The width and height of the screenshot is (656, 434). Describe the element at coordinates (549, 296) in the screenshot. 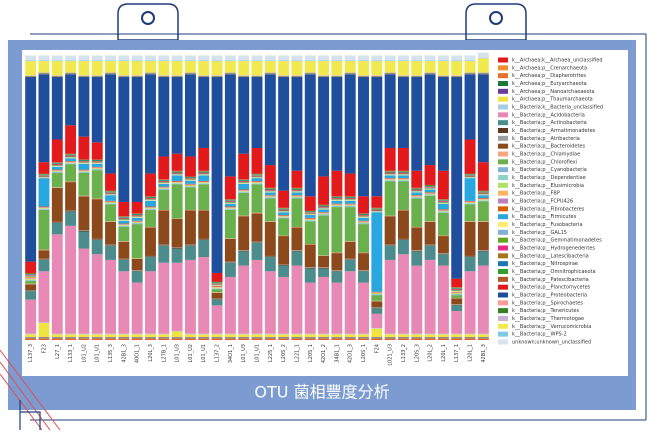

I see `legend-label: k__Bacteria;p__Proteobacteria` at that location.